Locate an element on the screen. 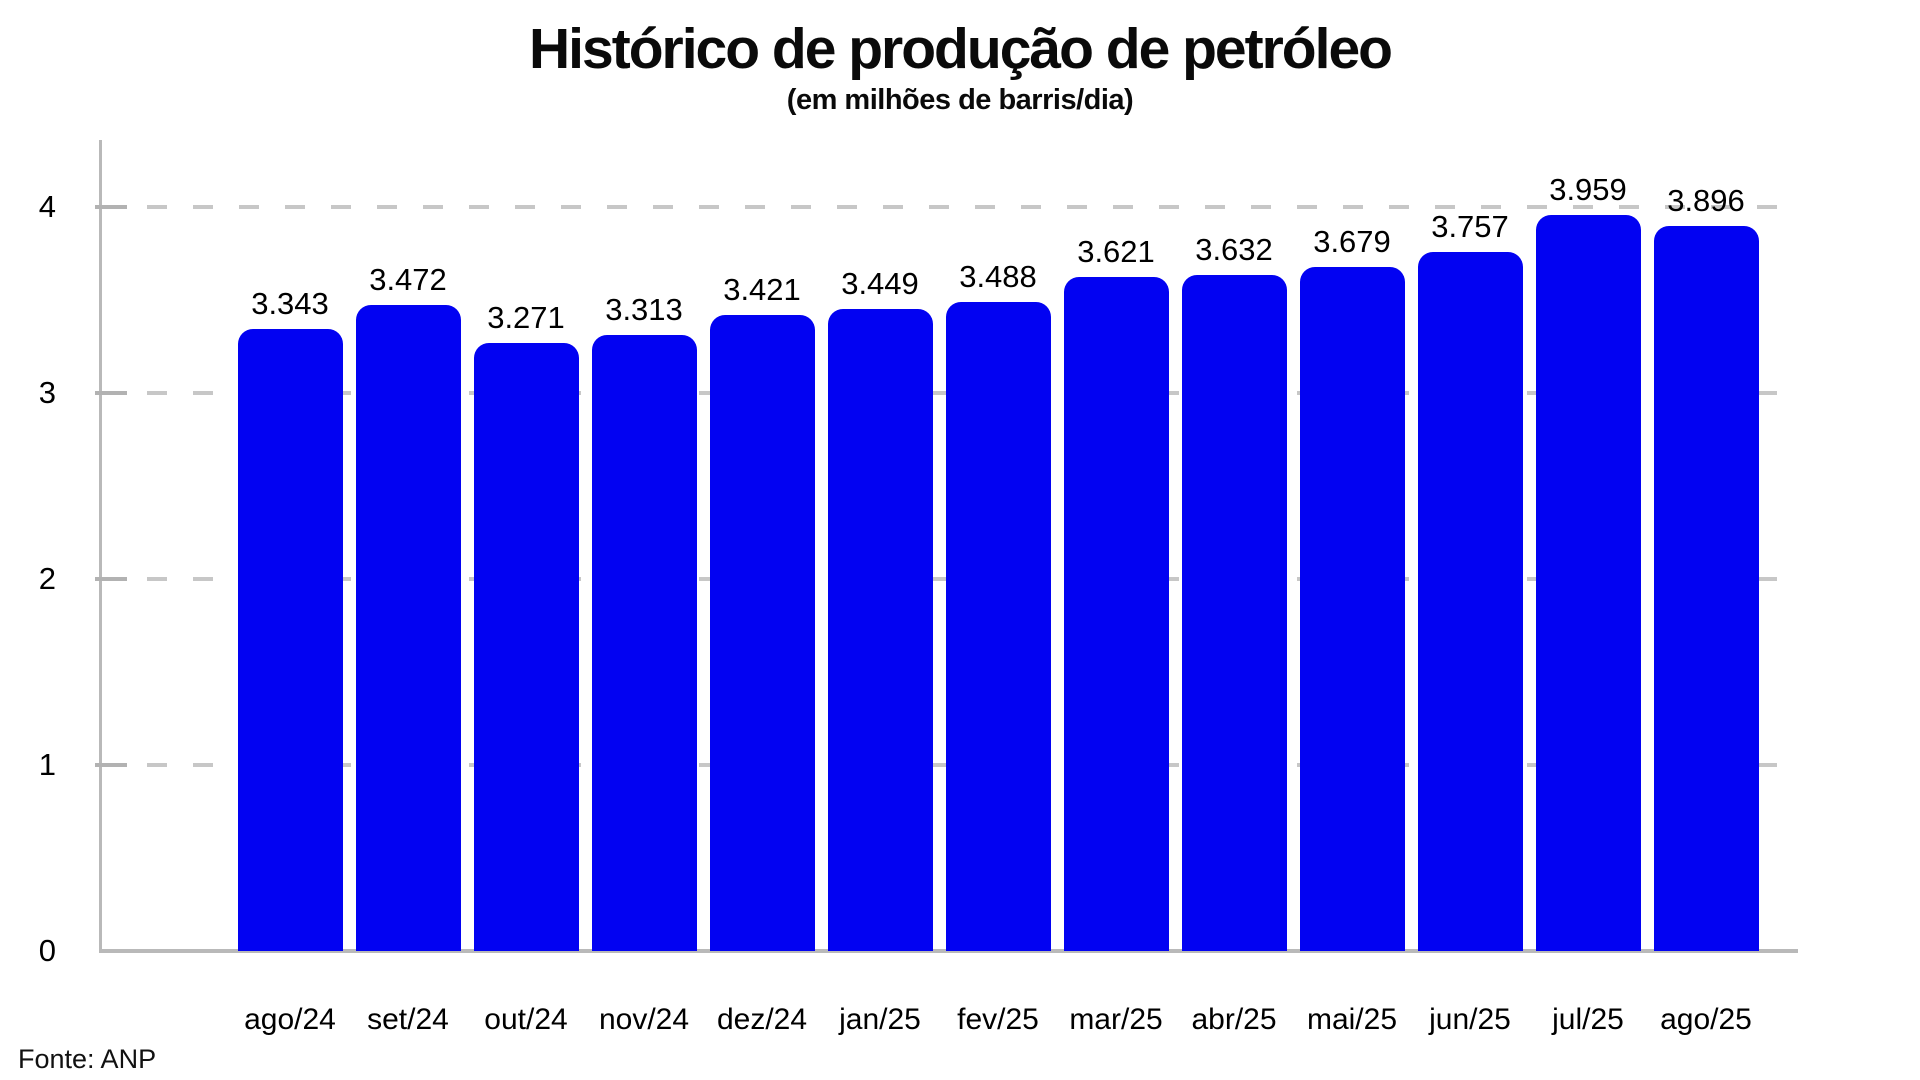 The height and width of the screenshot is (1080, 1920). y-axis-line is located at coordinates (100, 546).